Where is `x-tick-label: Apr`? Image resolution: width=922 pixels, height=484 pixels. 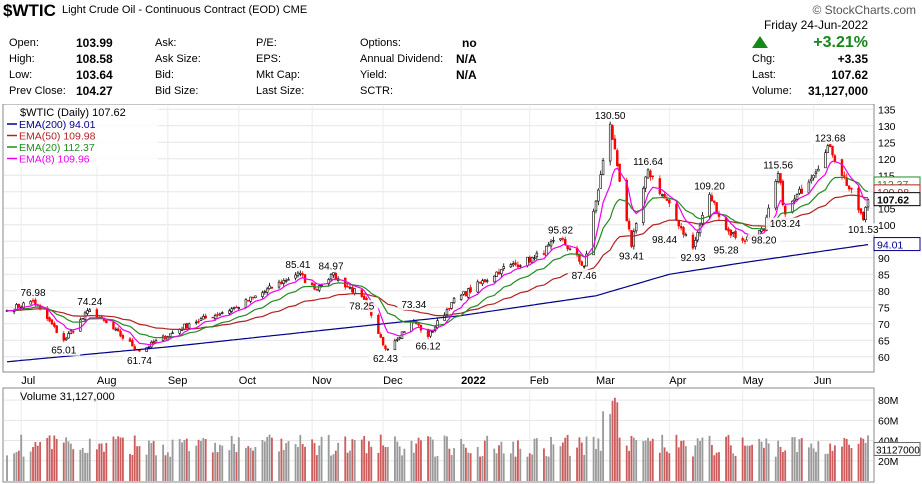 x-tick-label: Apr is located at coordinates (677, 381).